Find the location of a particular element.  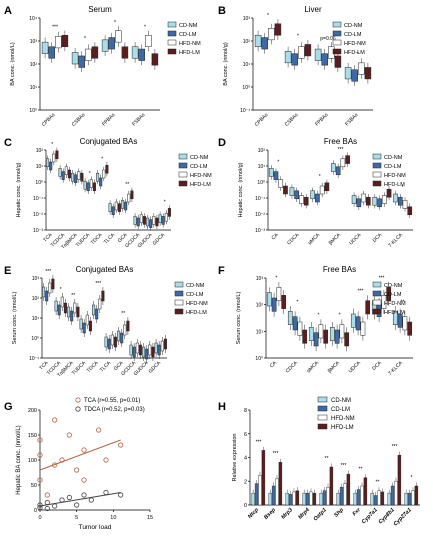

x-tick-label: Bsep is located at coordinates (270, 514).